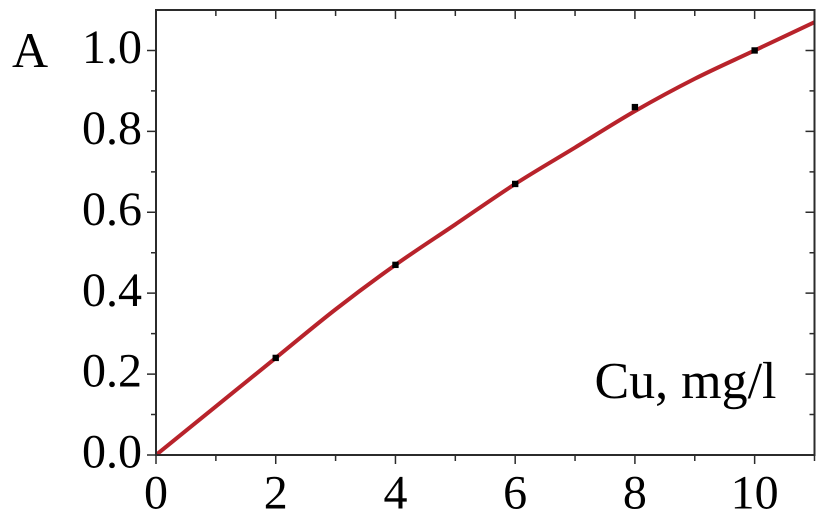 The width and height of the screenshot is (819, 523). What do you see at coordinates (112, 209) in the screenshot?
I see `y-tick-label: 0.6` at bounding box center [112, 209].